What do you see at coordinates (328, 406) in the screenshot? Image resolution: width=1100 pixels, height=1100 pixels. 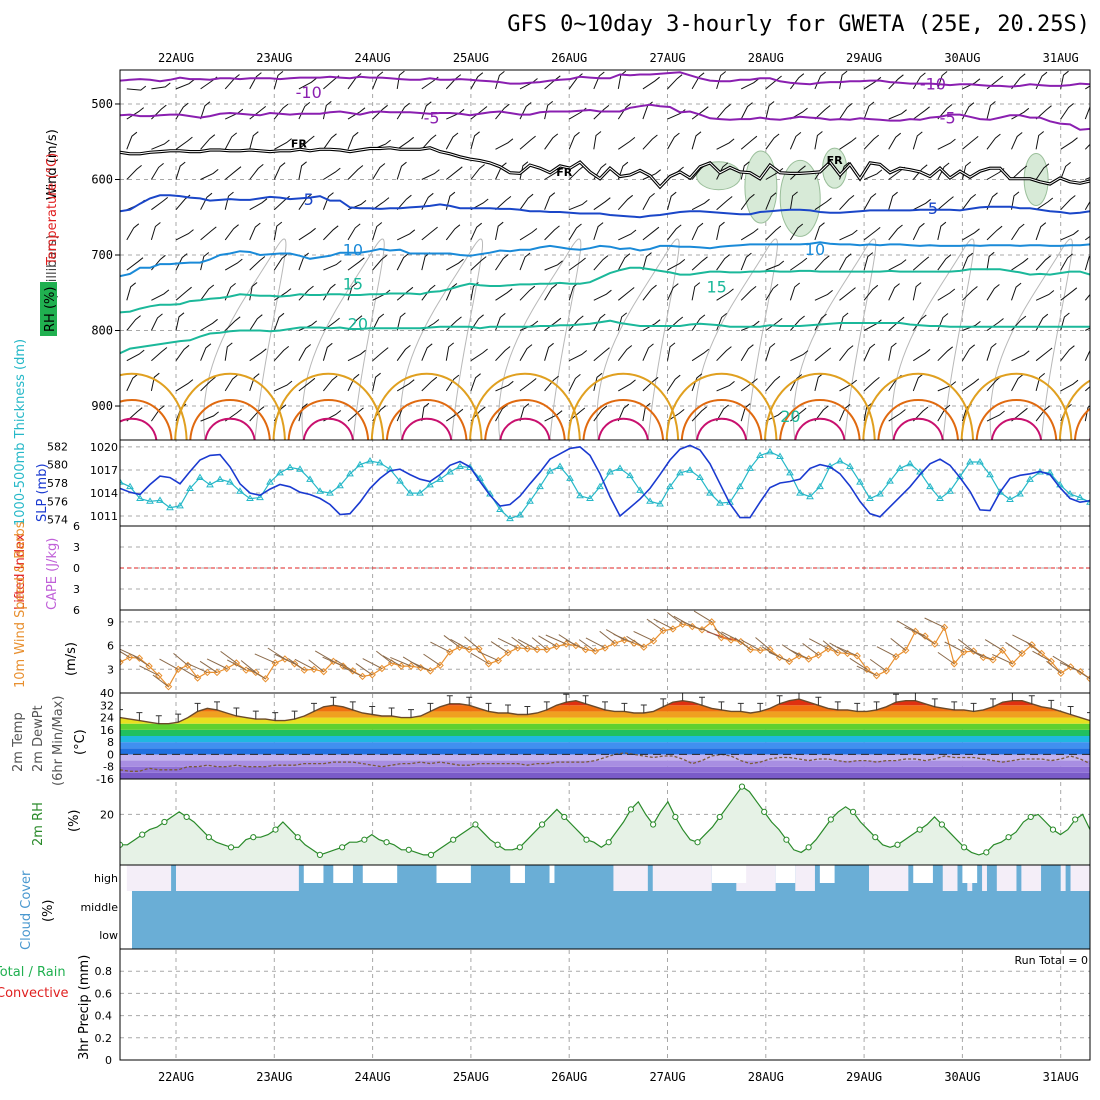 I see `warm-isotherm-contour` at bounding box center [328, 406].